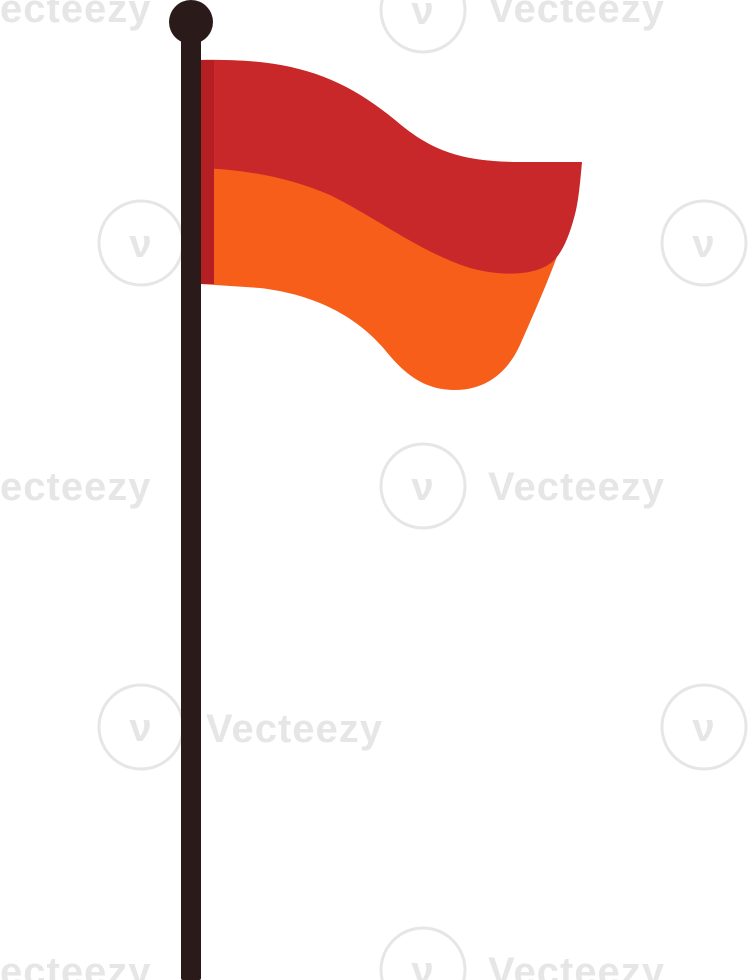 The image size is (752, 980). What do you see at coordinates (191, 22) in the screenshot?
I see `flagpole-finial` at bounding box center [191, 22].